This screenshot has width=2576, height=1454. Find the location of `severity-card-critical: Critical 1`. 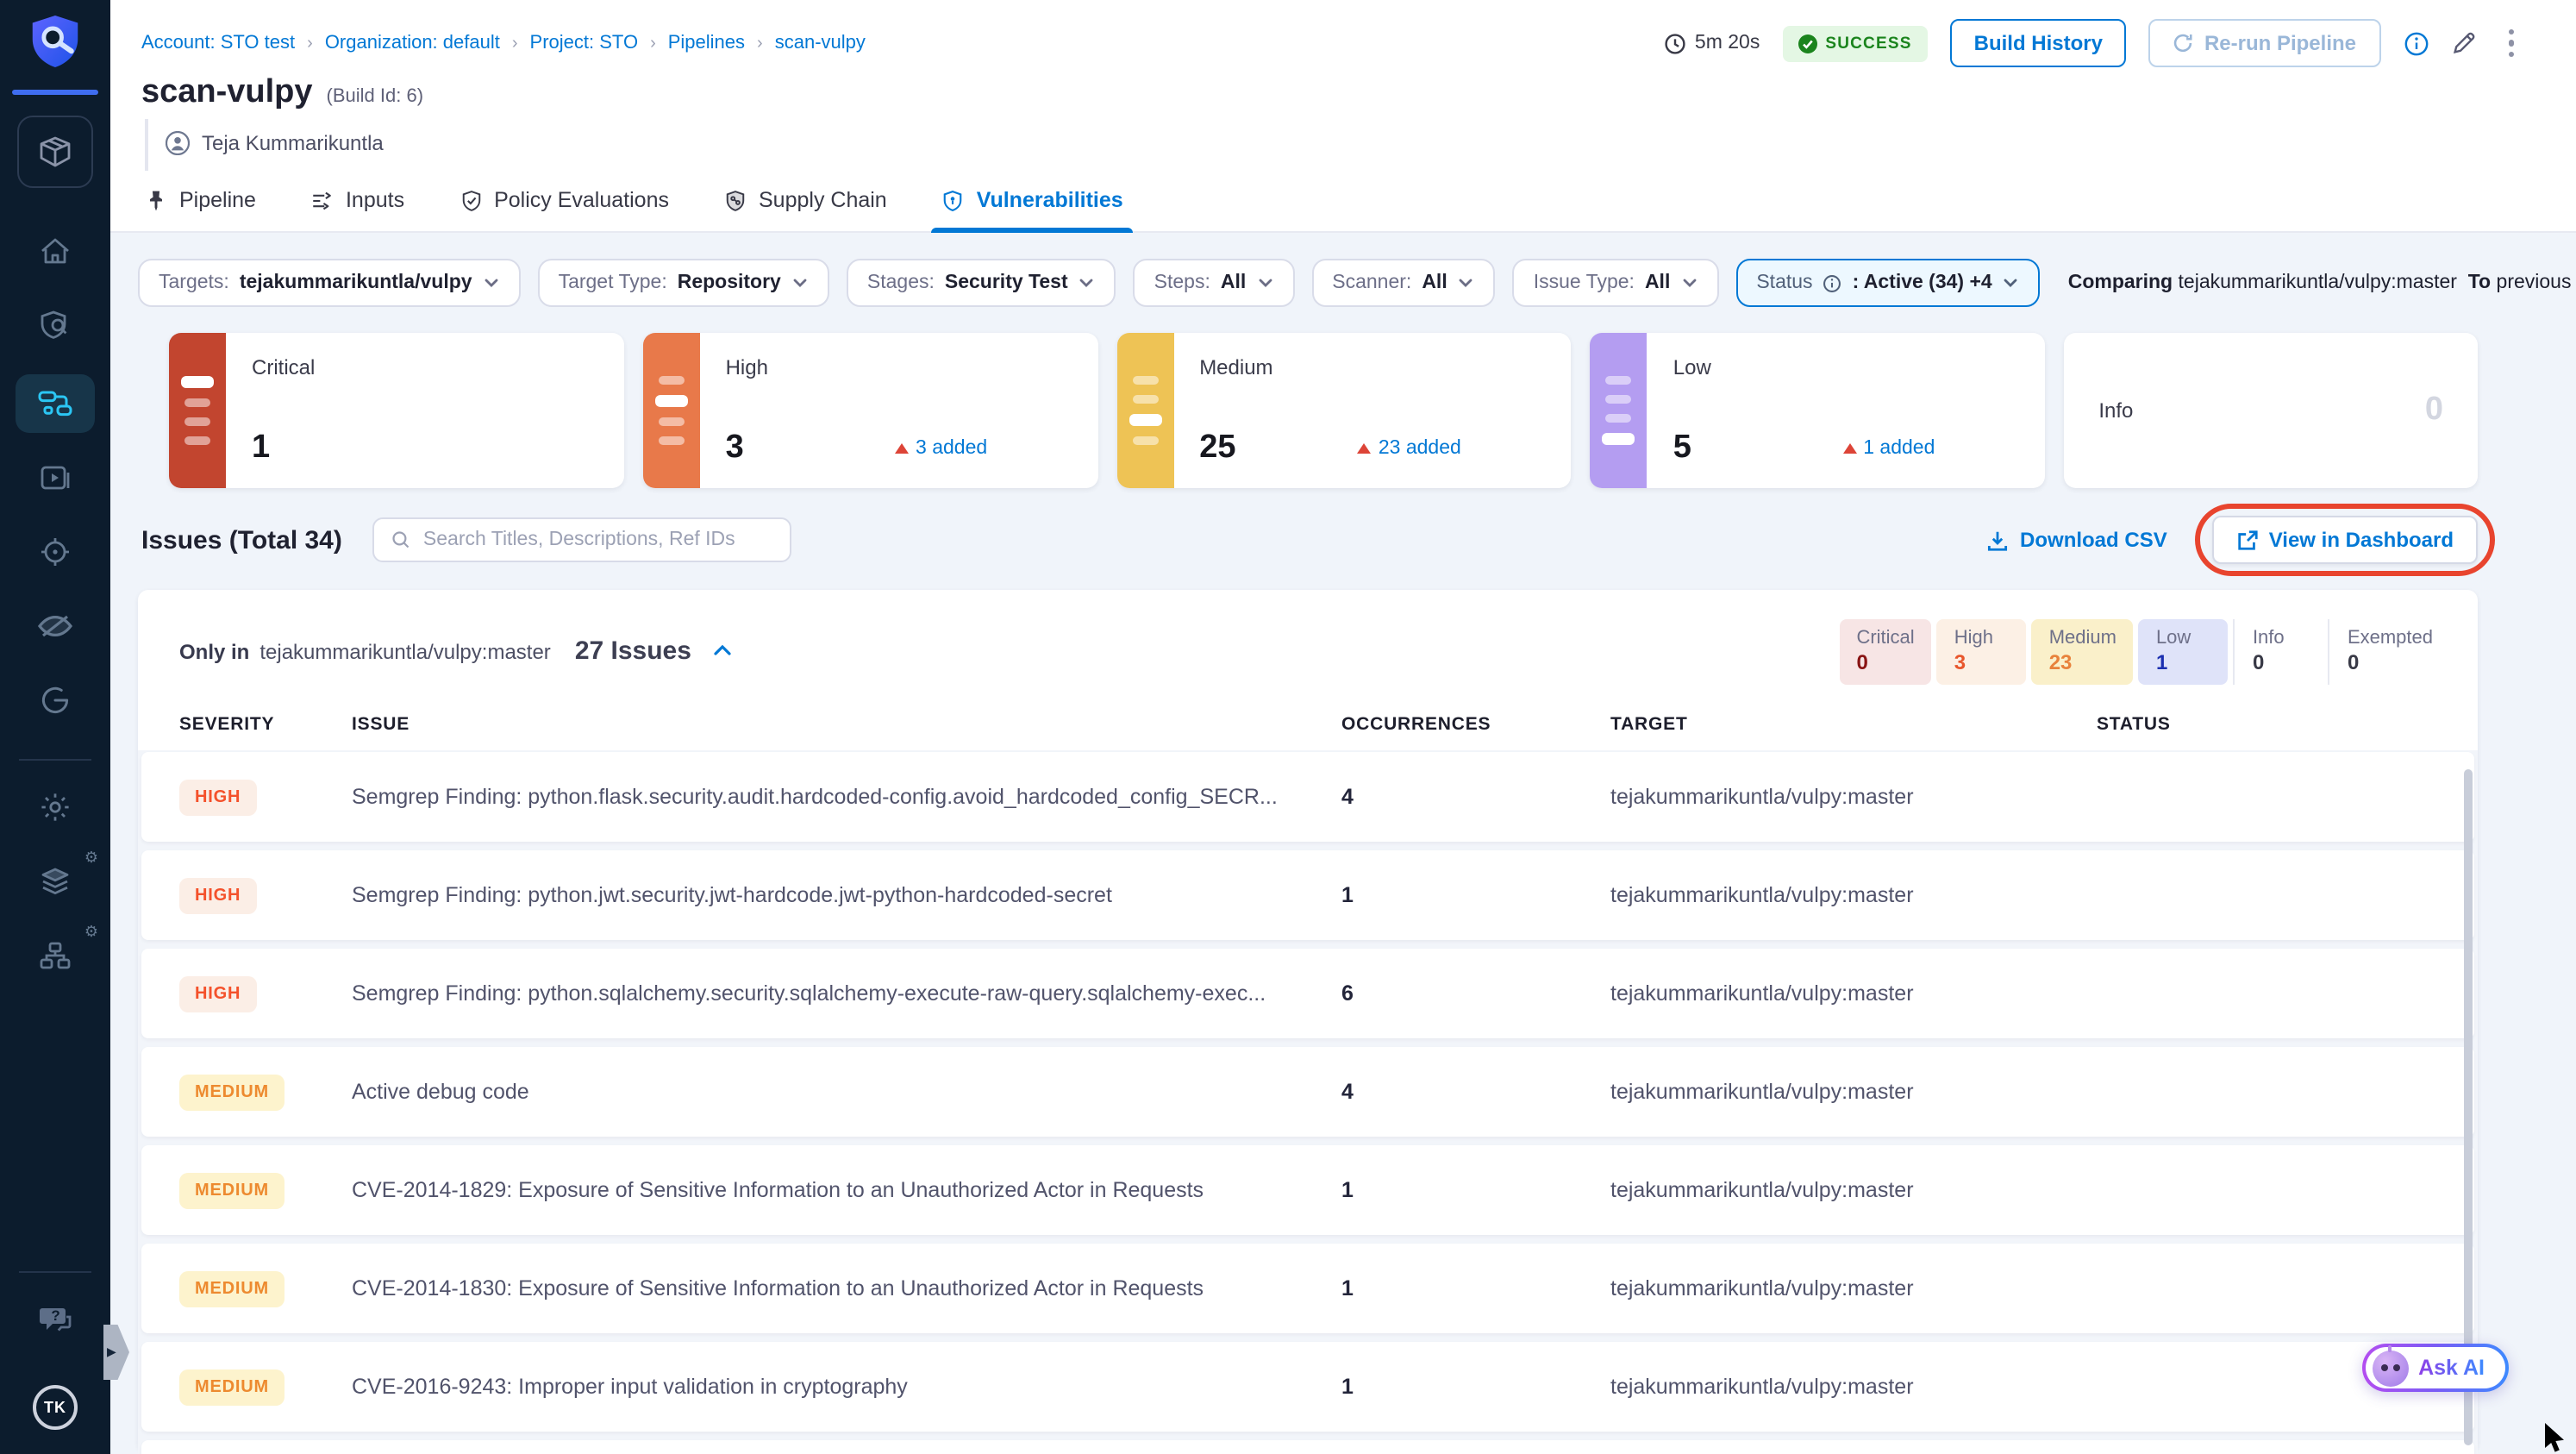

severity-card-critical: Critical 1 is located at coordinates (396, 410).